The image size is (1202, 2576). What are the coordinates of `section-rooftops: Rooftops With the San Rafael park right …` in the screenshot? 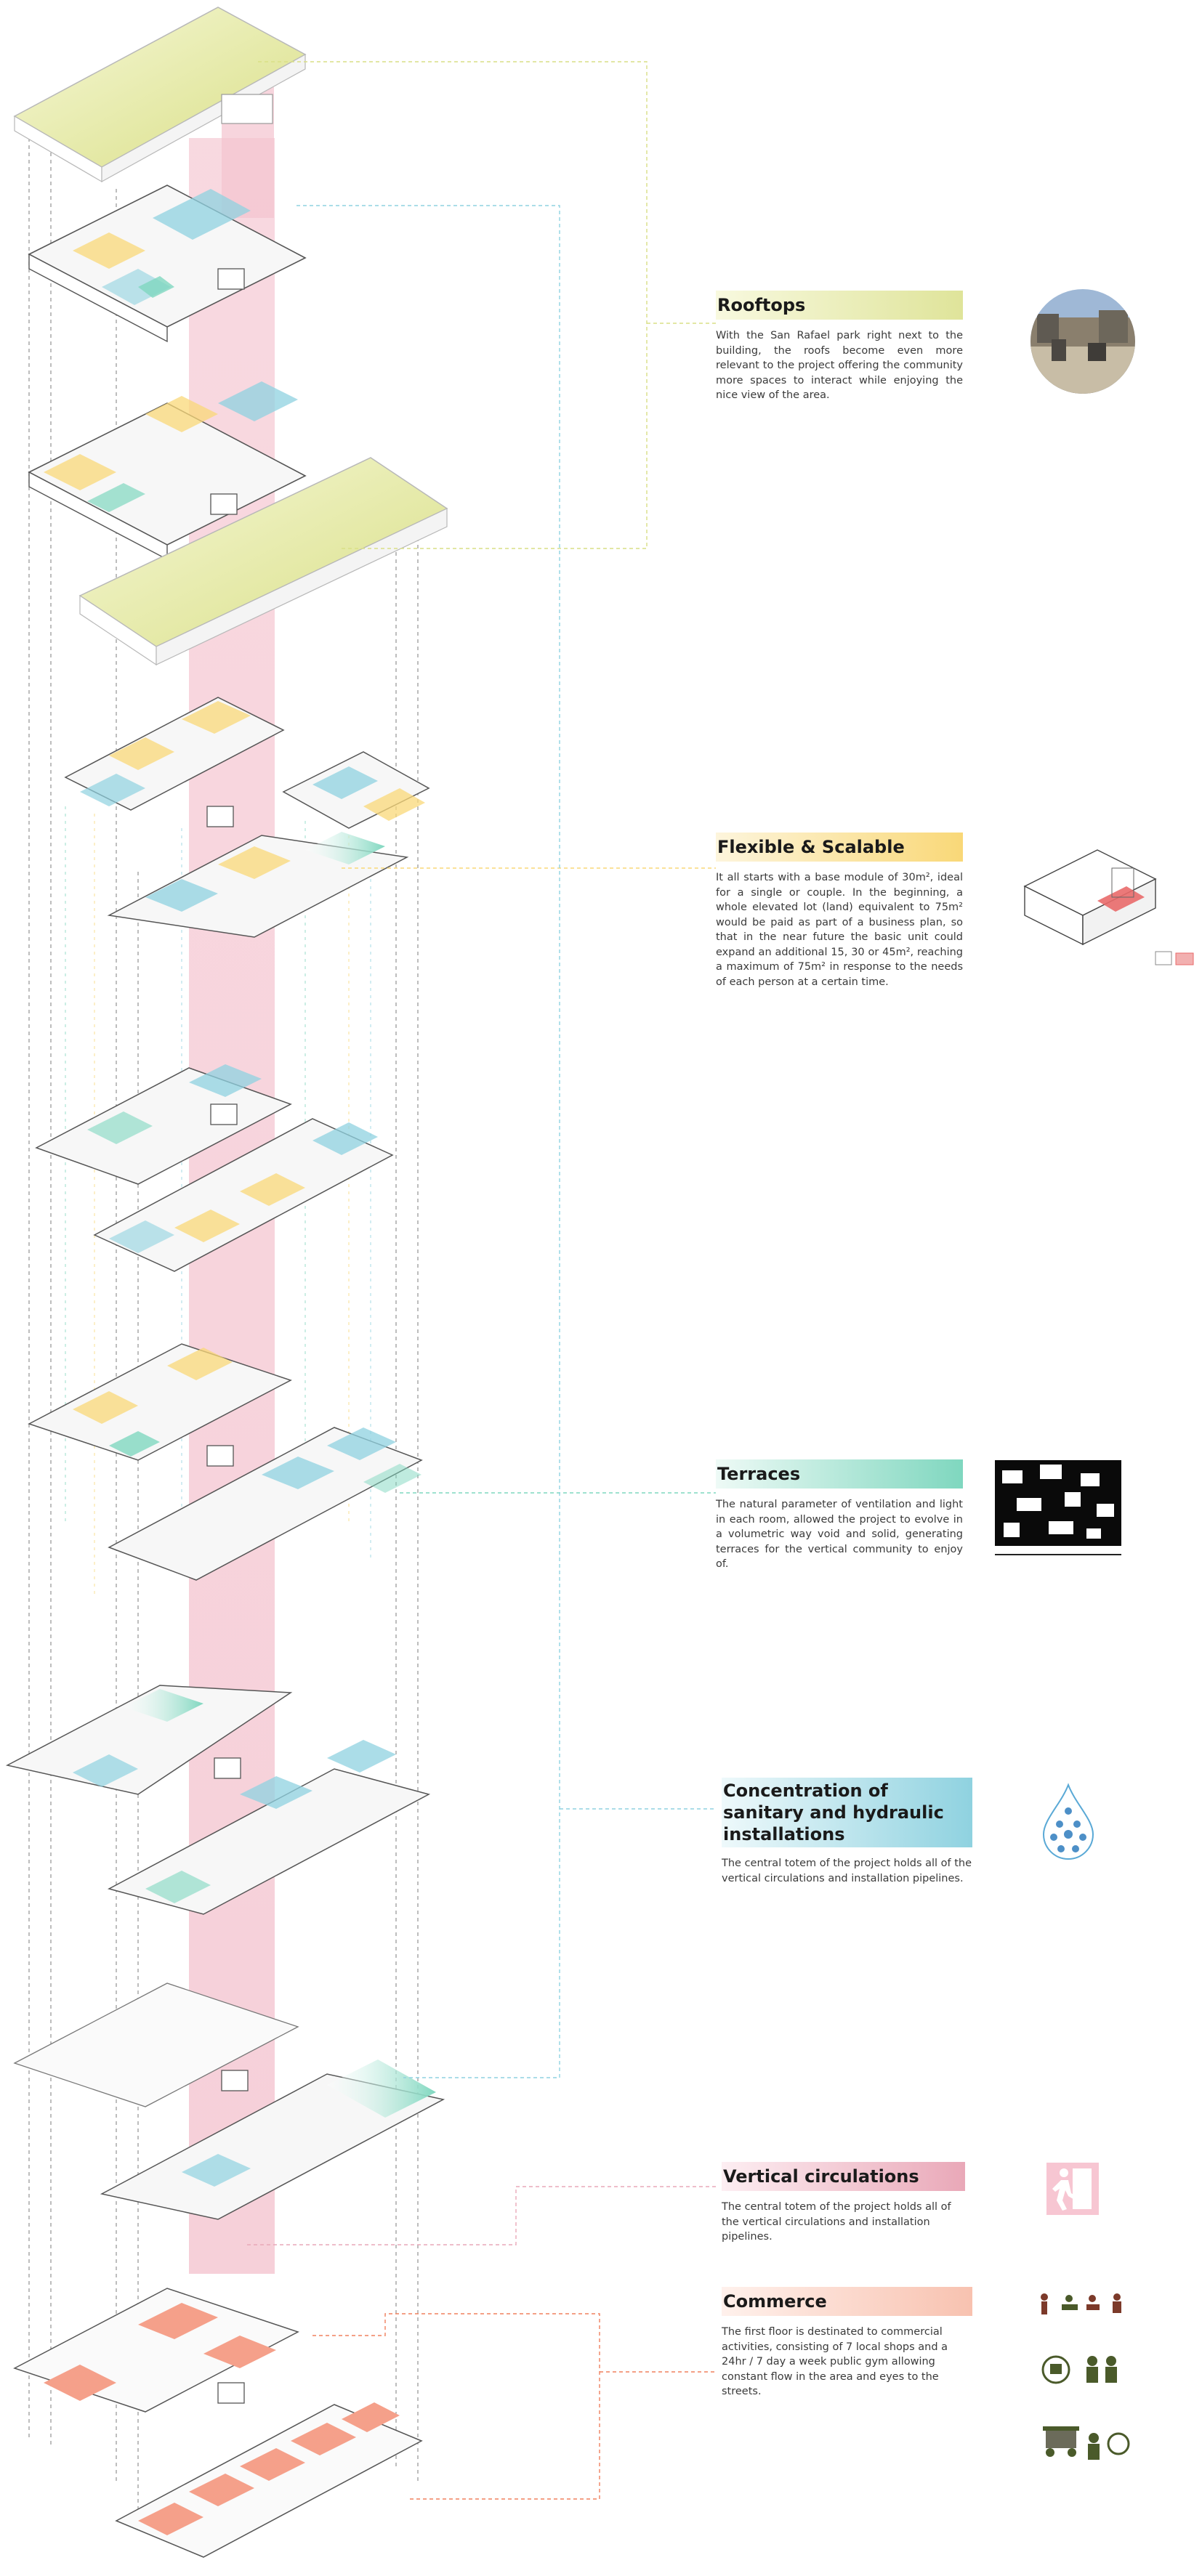 It's located at (839, 347).